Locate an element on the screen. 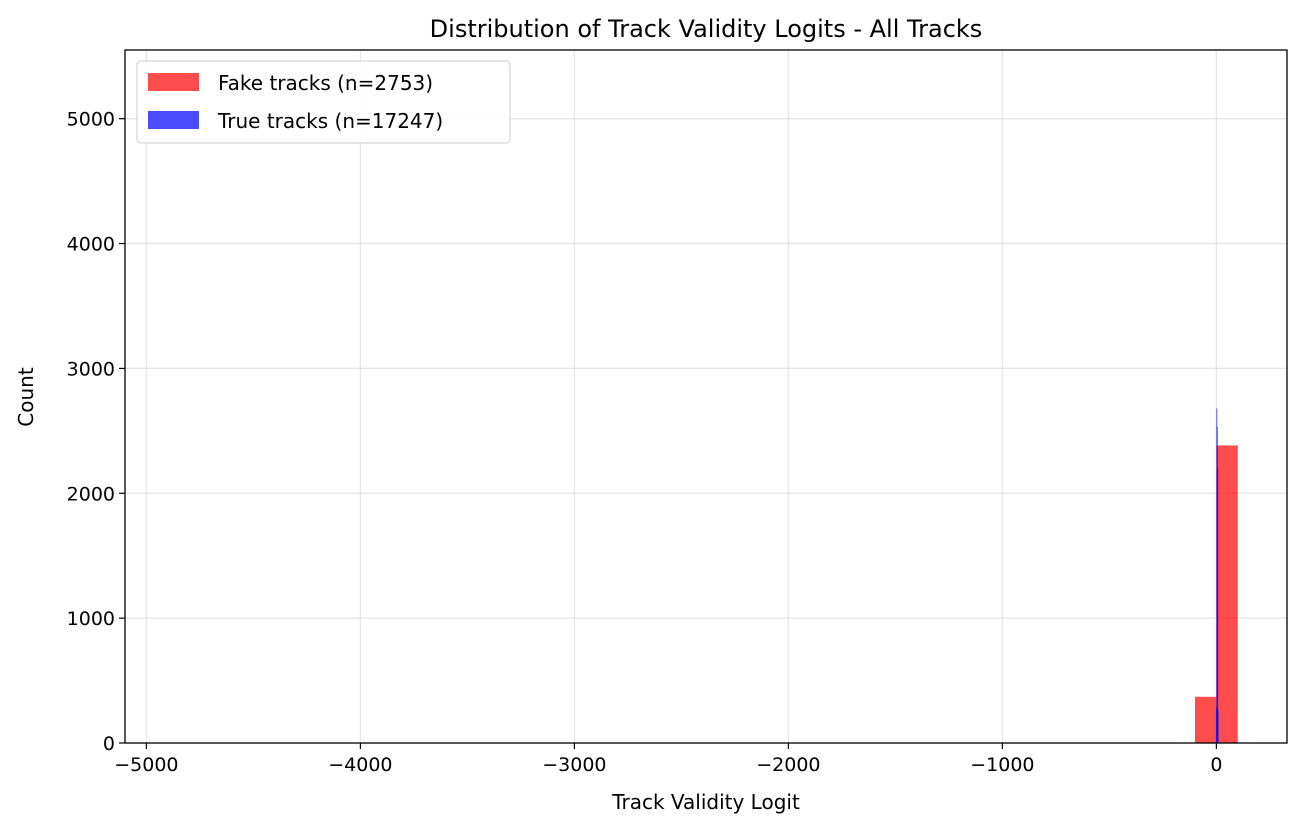 The image size is (1303, 829). x-tick-label: −5000 is located at coordinates (146, 765).